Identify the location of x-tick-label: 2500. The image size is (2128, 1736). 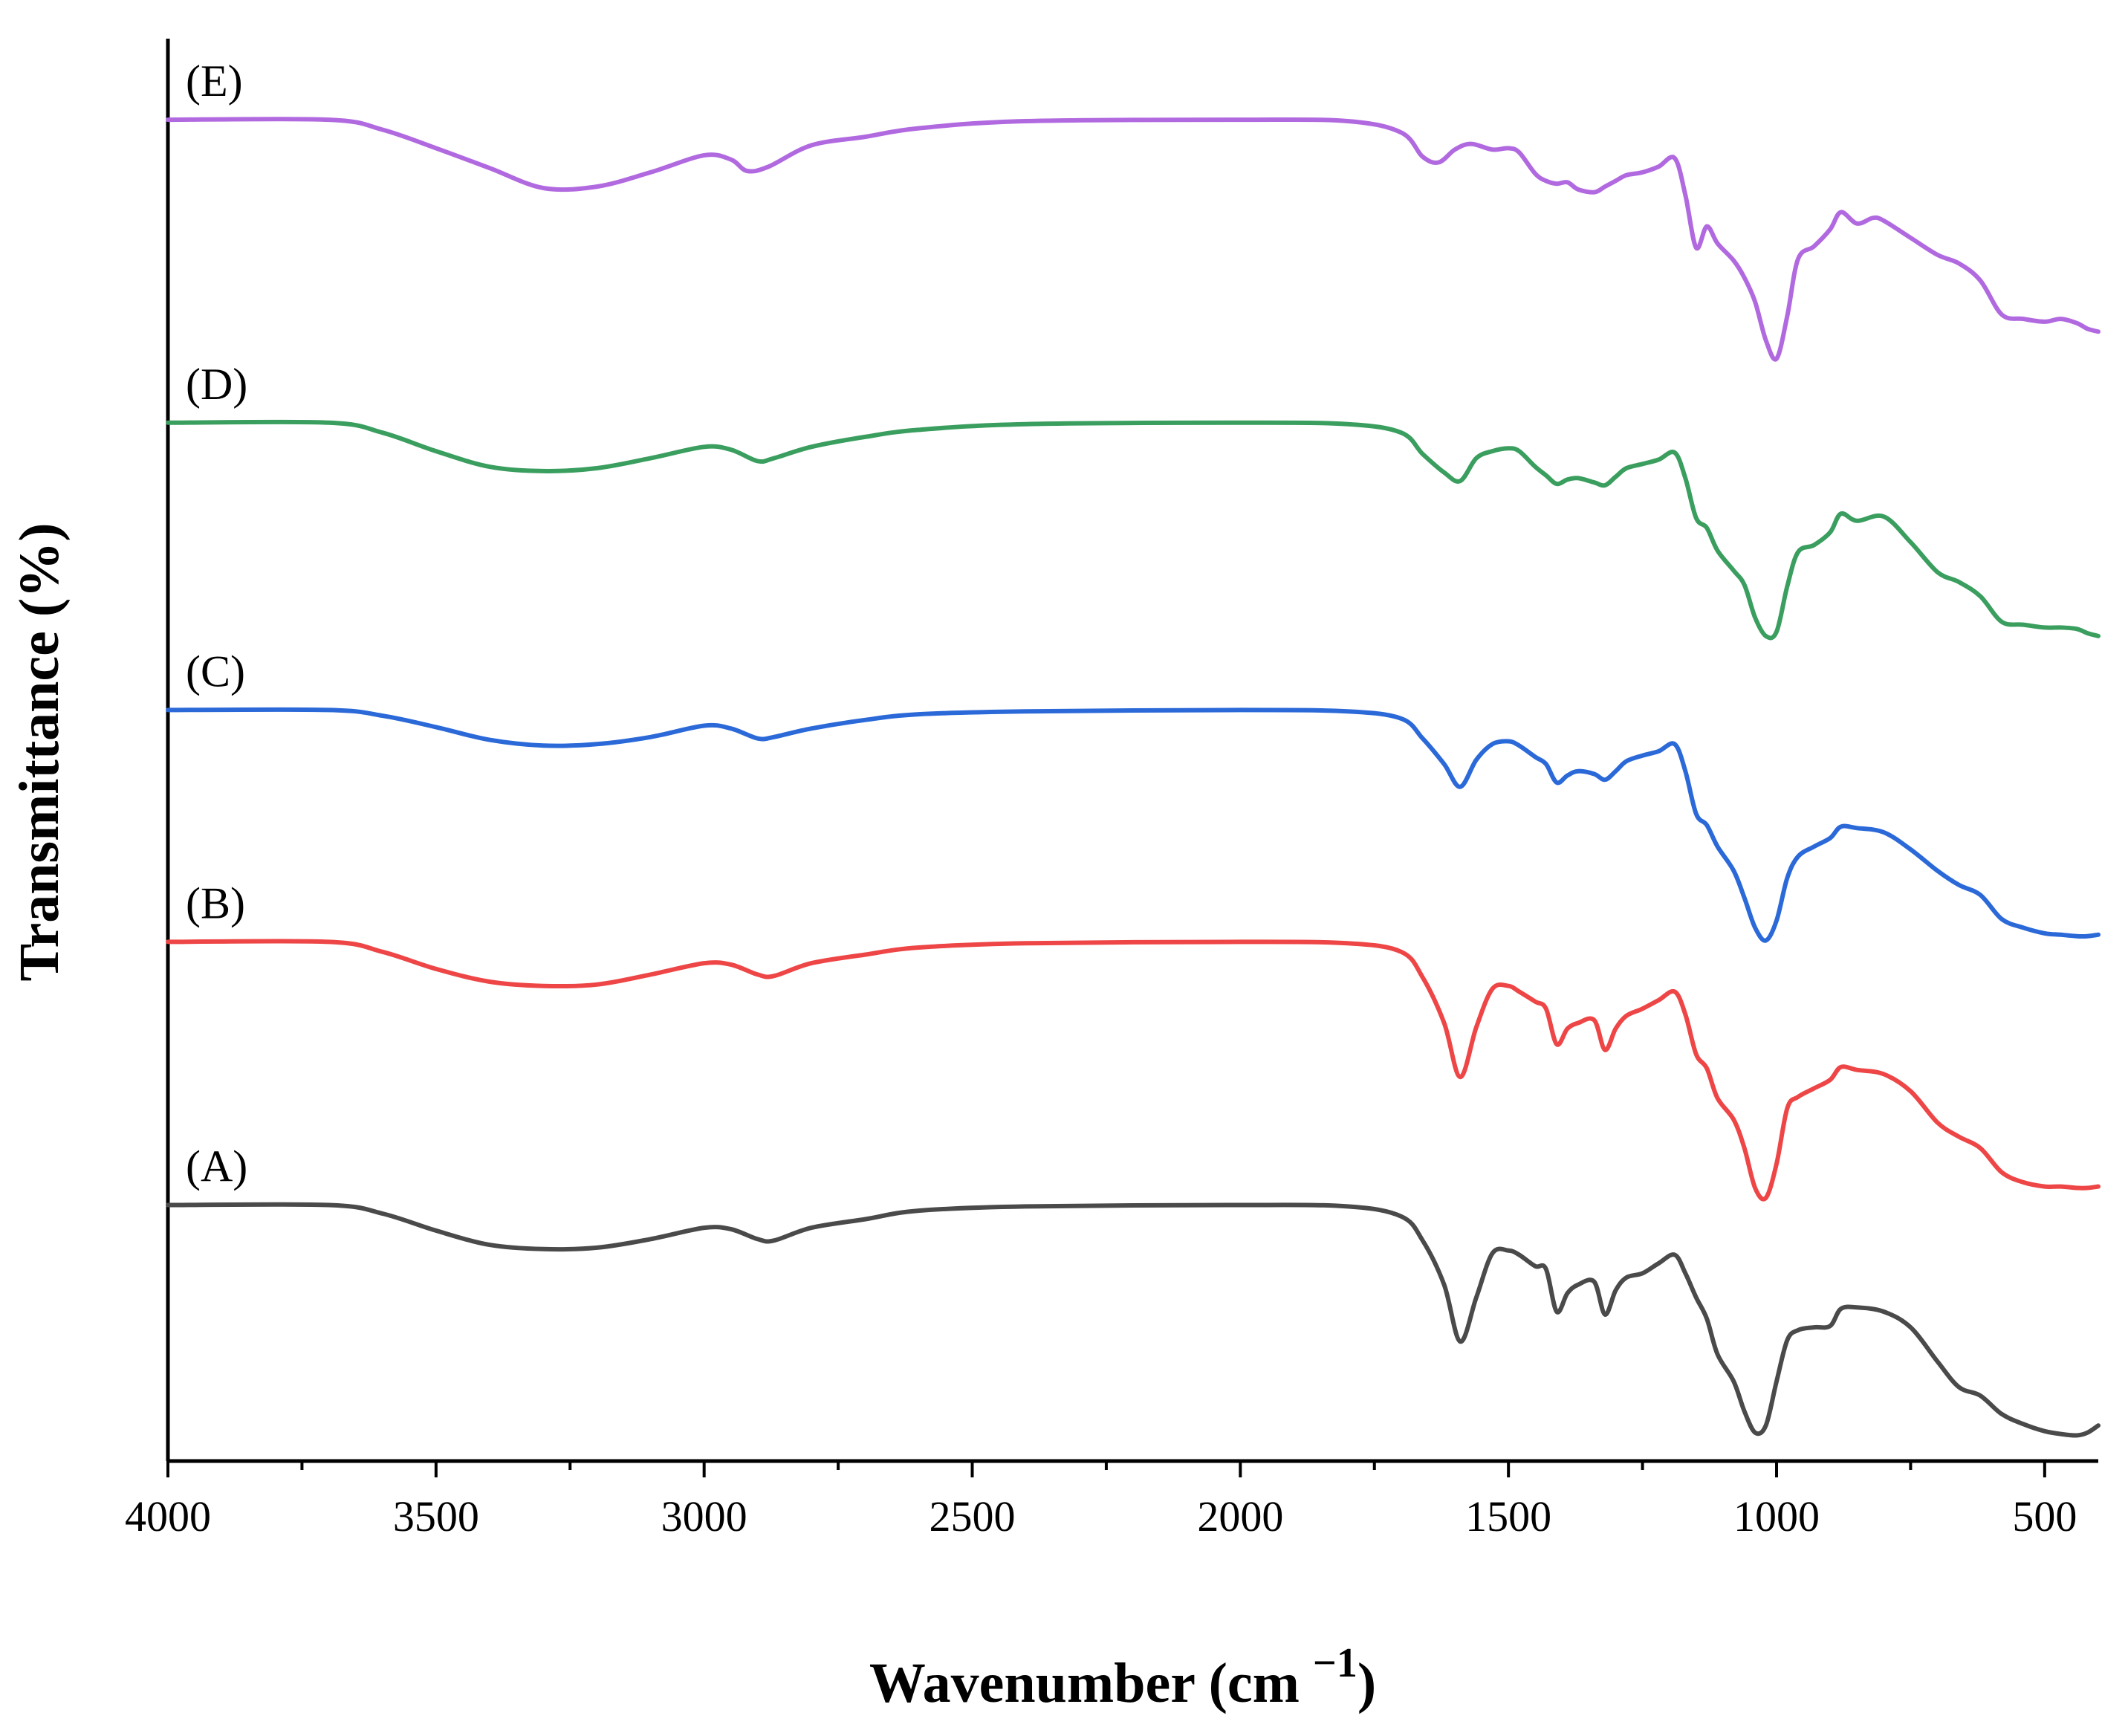
(973, 1516).